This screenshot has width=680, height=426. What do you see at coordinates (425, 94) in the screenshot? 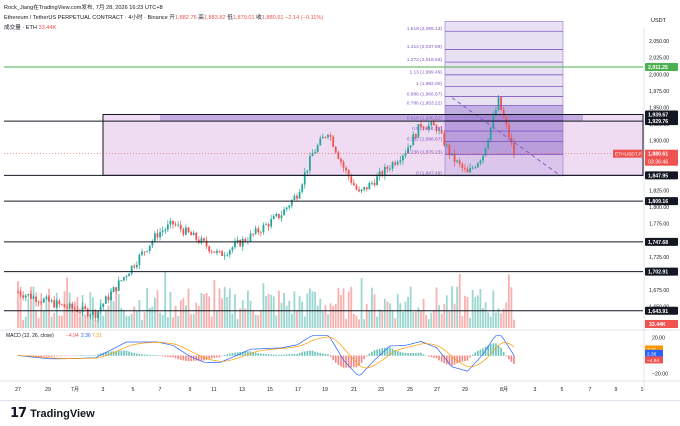
I see `fib-label: 0.886 (1,966.67)` at bounding box center [425, 94].